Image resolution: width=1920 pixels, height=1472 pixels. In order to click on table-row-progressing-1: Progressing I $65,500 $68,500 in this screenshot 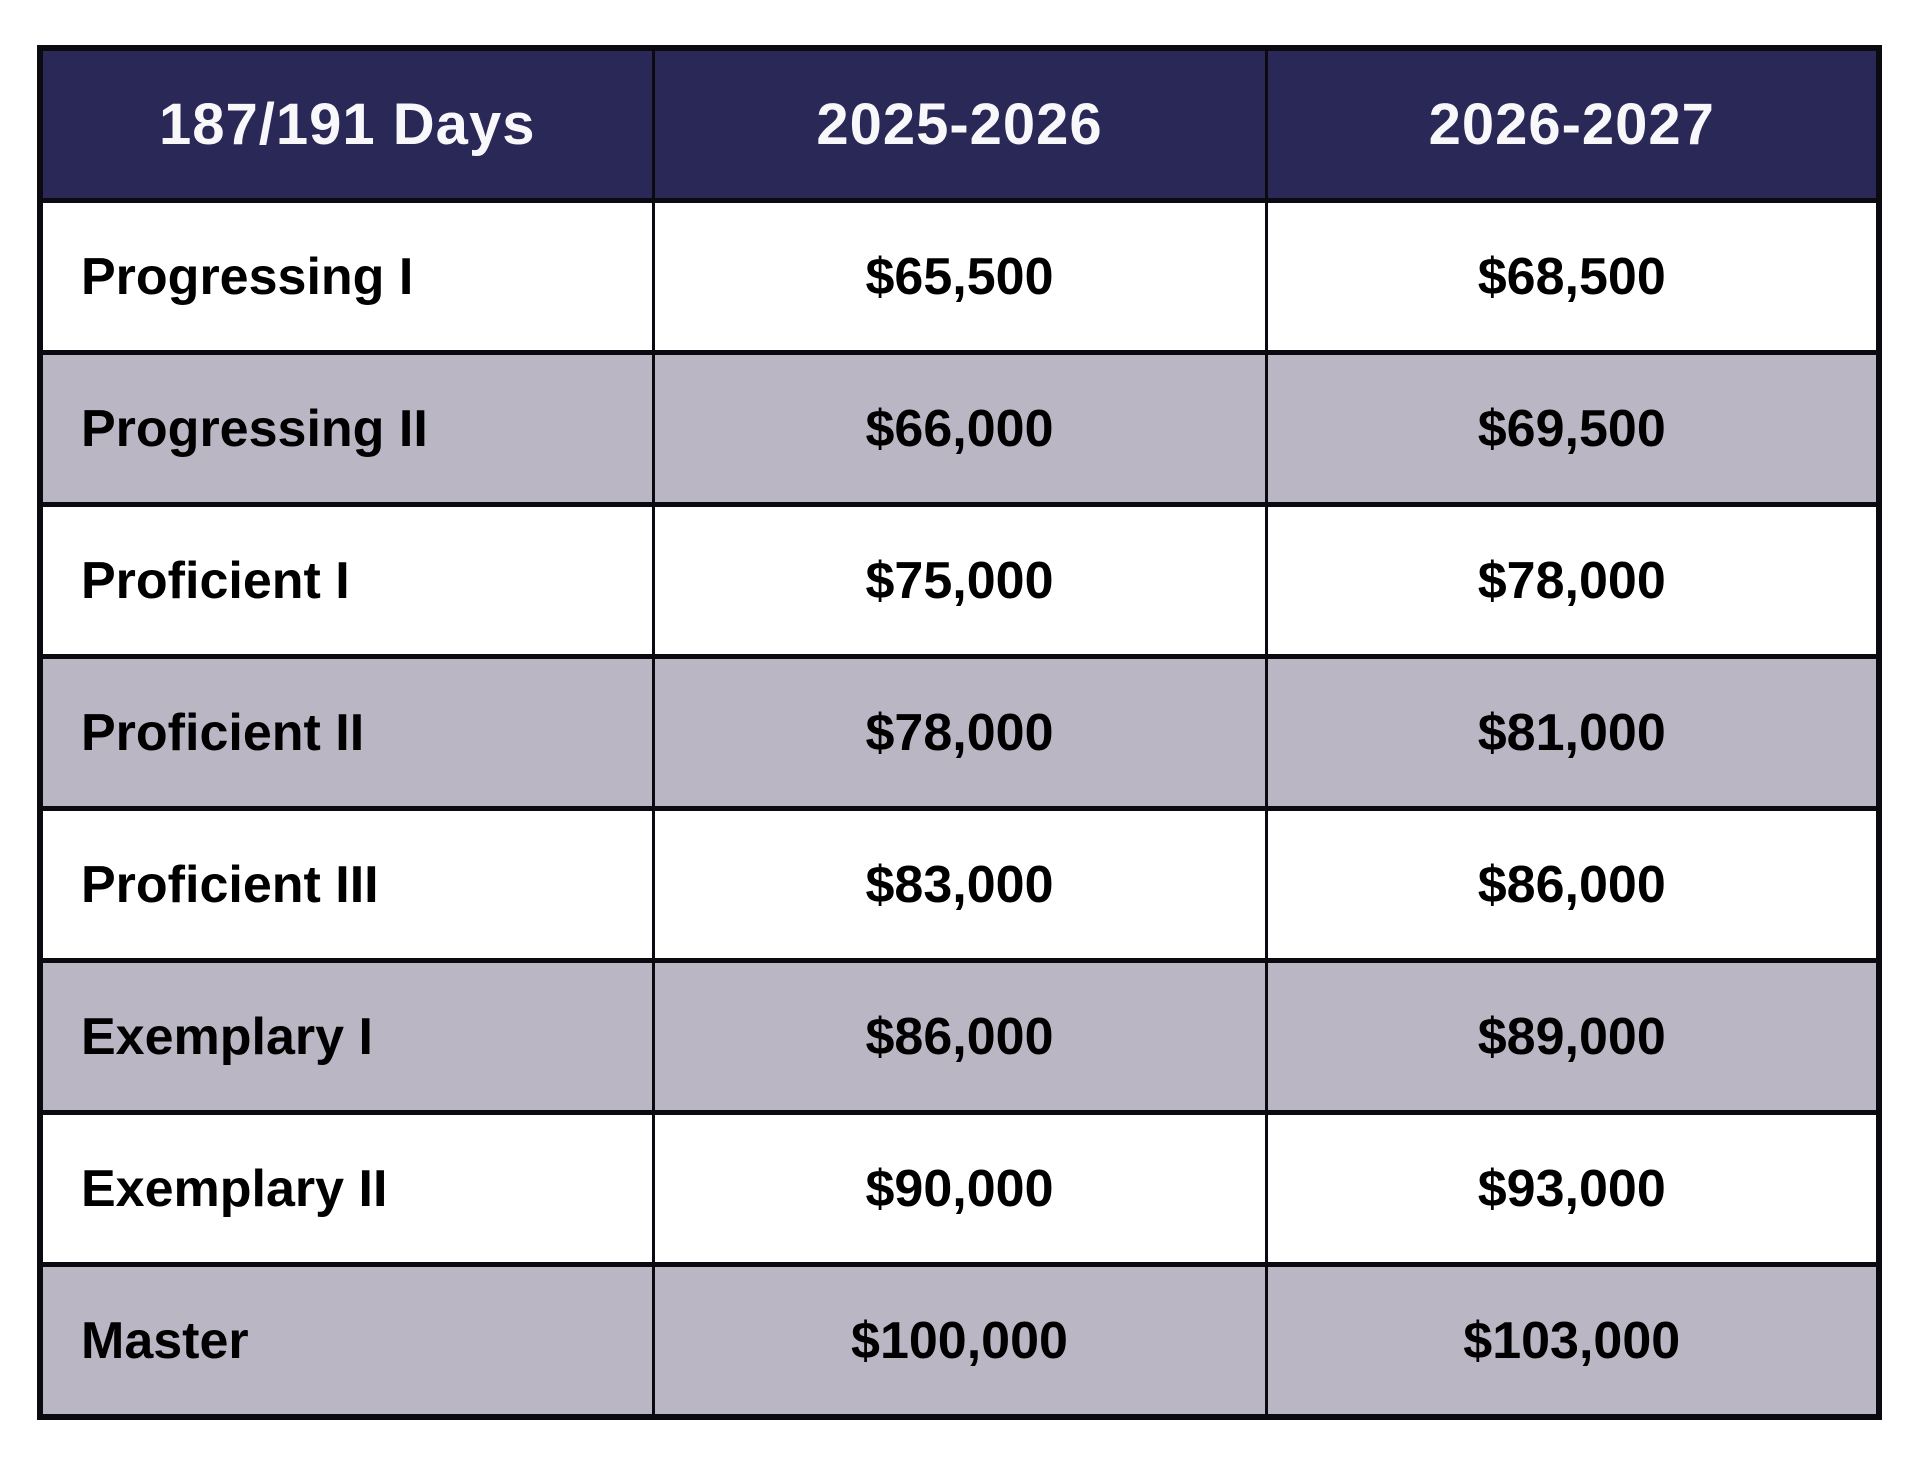, I will do `click(959, 276)`.